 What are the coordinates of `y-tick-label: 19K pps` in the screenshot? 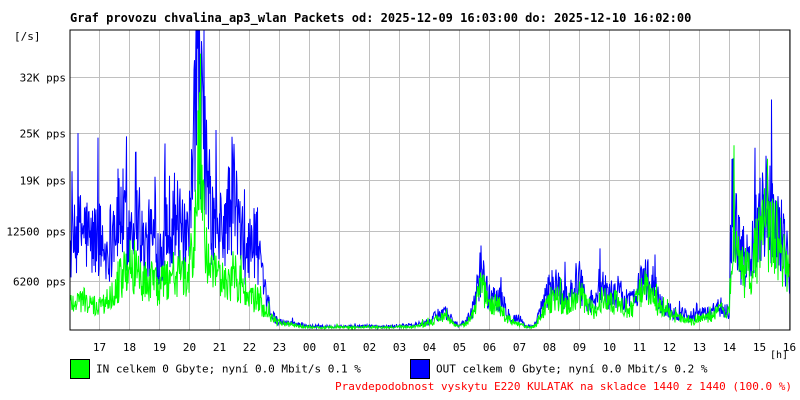 It's located at (43, 181).